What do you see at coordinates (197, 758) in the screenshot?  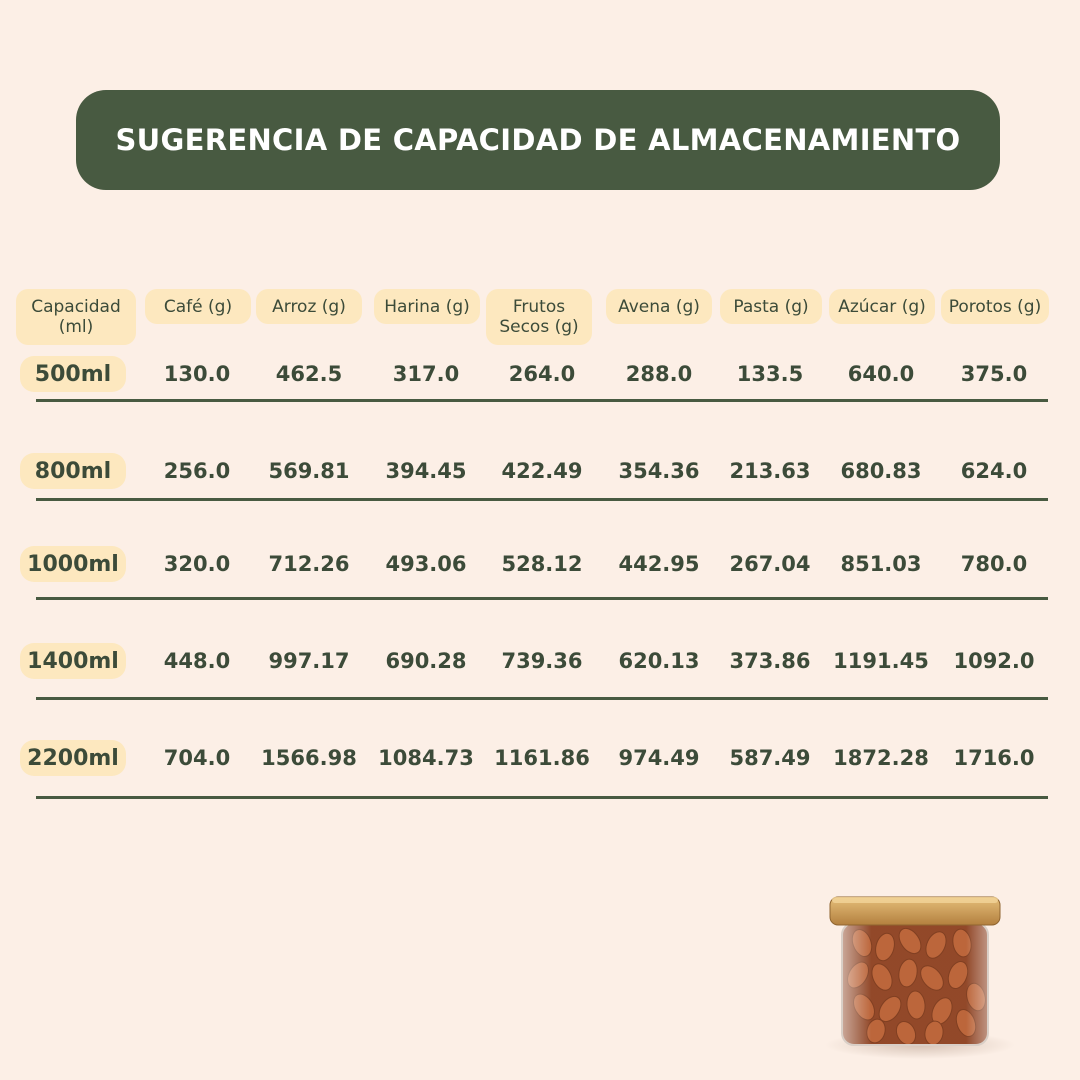 I see `value-cafe: 704.0` at bounding box center [197, 758].